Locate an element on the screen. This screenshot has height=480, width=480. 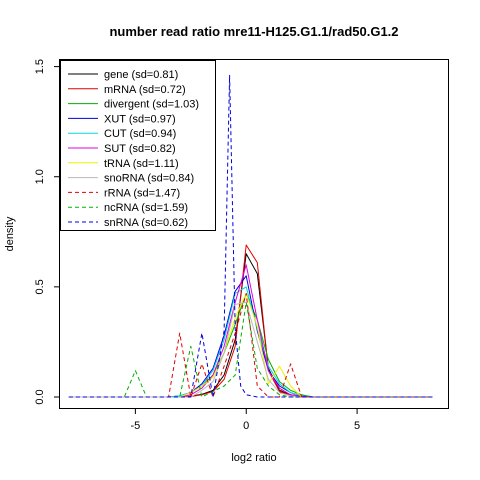
x-tick-label: -5 is located at coordinates (135, 426).